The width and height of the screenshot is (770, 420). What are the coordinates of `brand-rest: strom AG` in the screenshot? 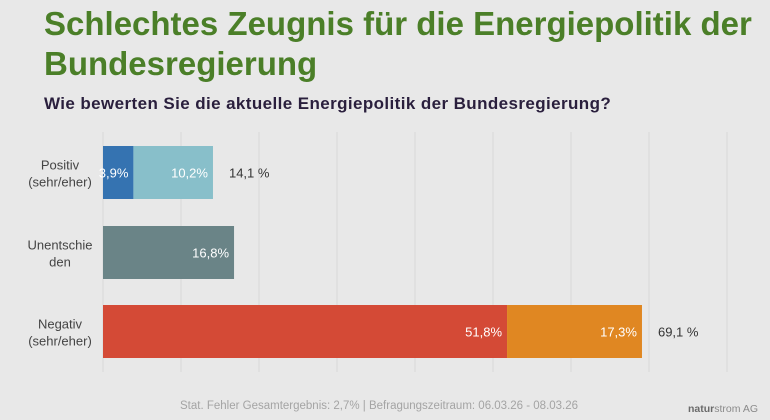 It's located at (736, 409).